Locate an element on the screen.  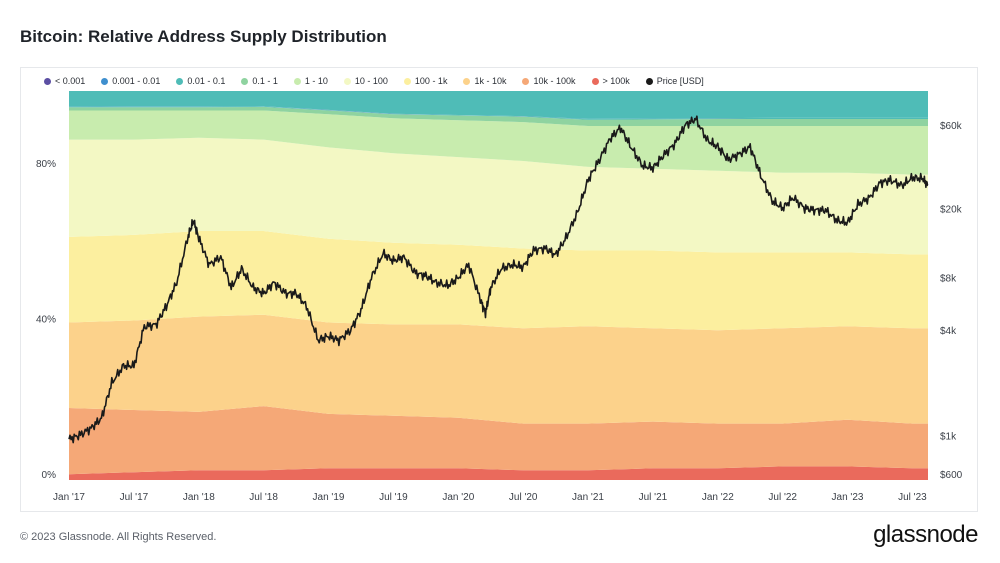
x-tick-label: Jul '22 is located at coordinates (782, 497).